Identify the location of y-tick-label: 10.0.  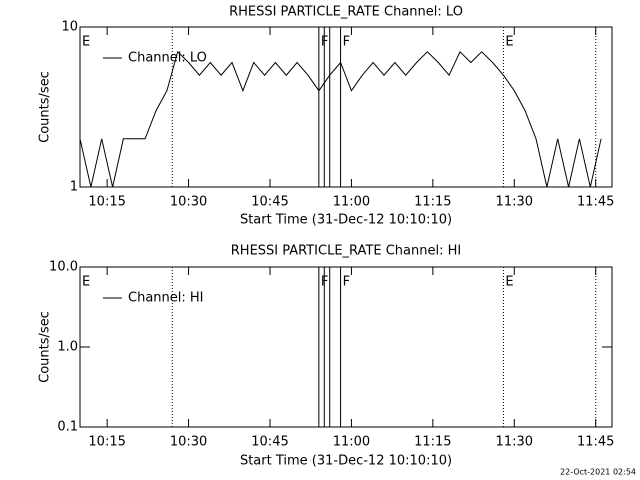
(63, 267).